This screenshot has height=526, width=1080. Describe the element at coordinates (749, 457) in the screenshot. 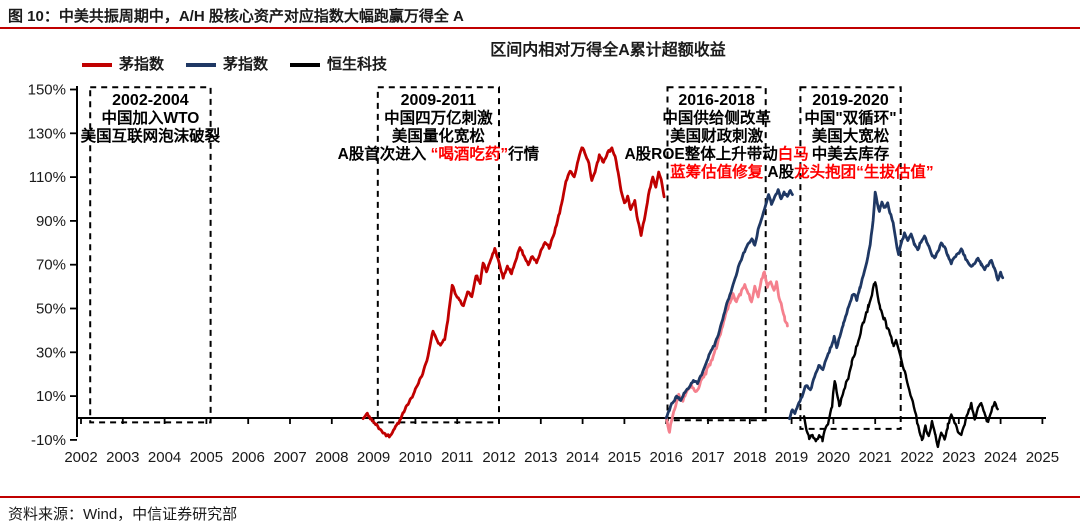

I see `x-tick-label: 2018` at that location.